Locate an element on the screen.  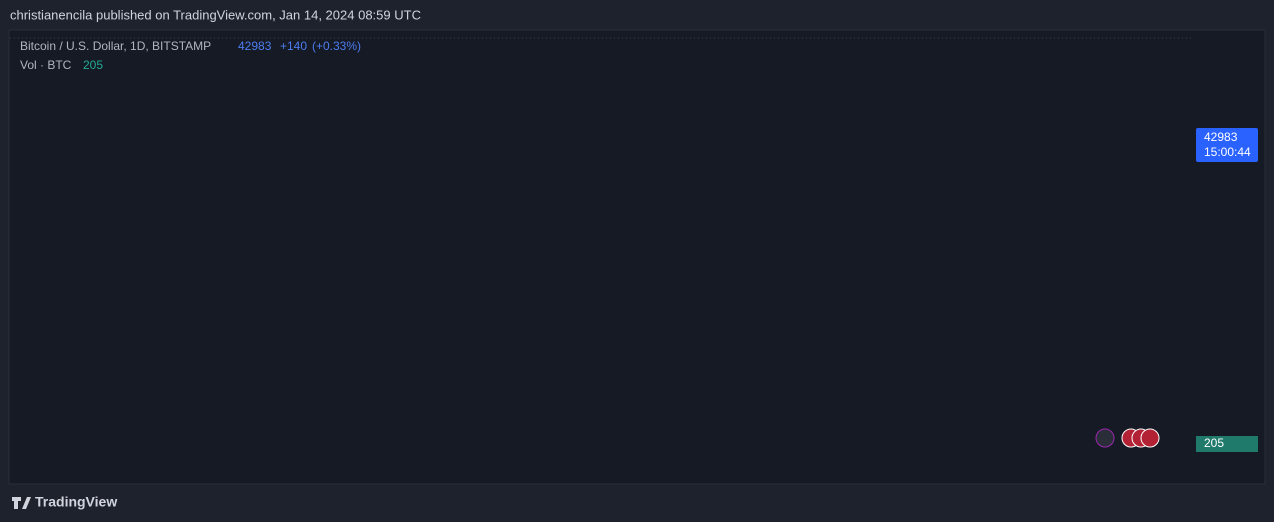
chart-title: Bitcoin / U.S. Dollar, 1D, BITSTAMP is located at coordinates (115, 46).